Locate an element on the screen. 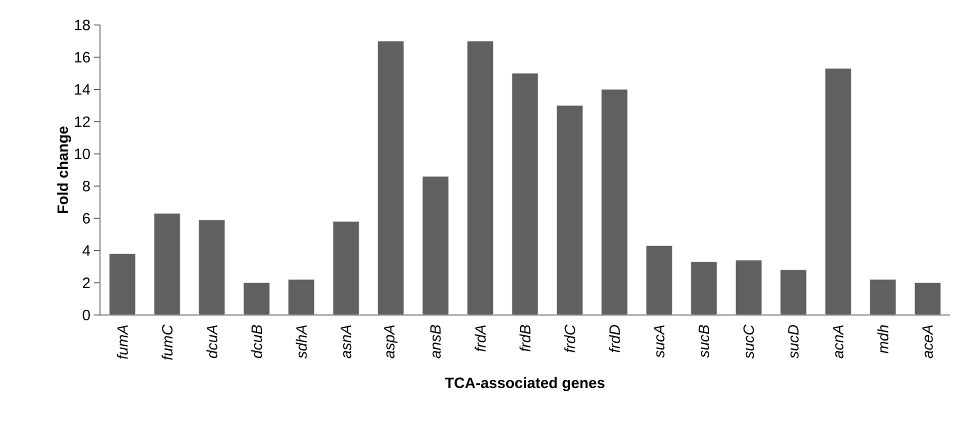  x-tick-label: dcuA is located at coordinates (212, 341).